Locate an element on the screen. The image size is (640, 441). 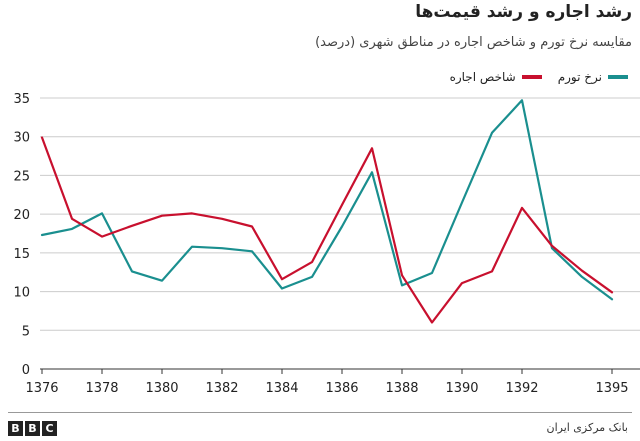
bbc-logo-letter: C is located at coordinates (49, 428).